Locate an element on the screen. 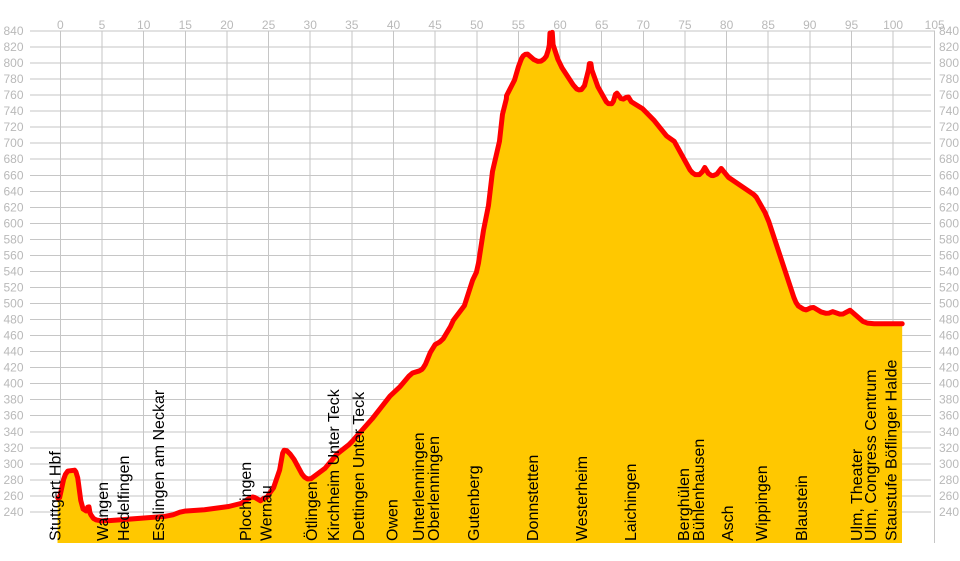  svg-text: 800 is located at coordinates (13, 63).